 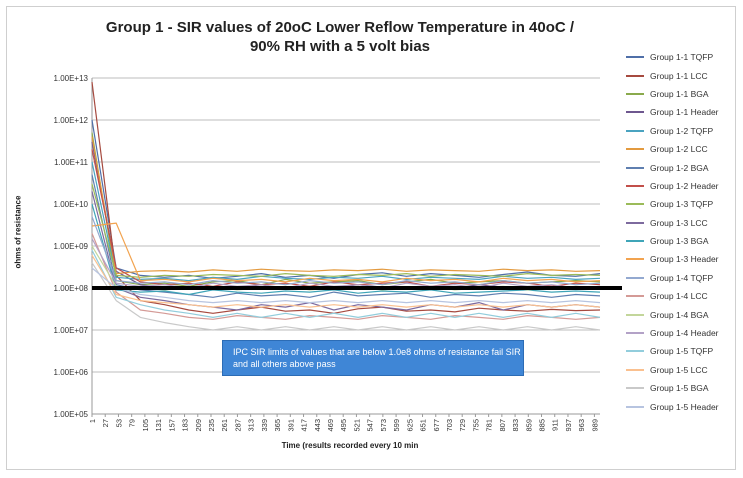 I want to click on legend-label: Group 1-4 TQFP, so click(x=682, y=277).